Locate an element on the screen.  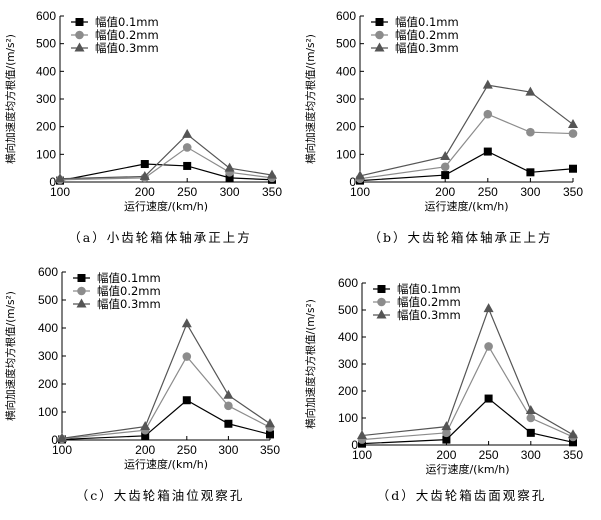
panel-caption: （d）大齿轮箱齿面观察孔 is located at coordinates (462, 495).